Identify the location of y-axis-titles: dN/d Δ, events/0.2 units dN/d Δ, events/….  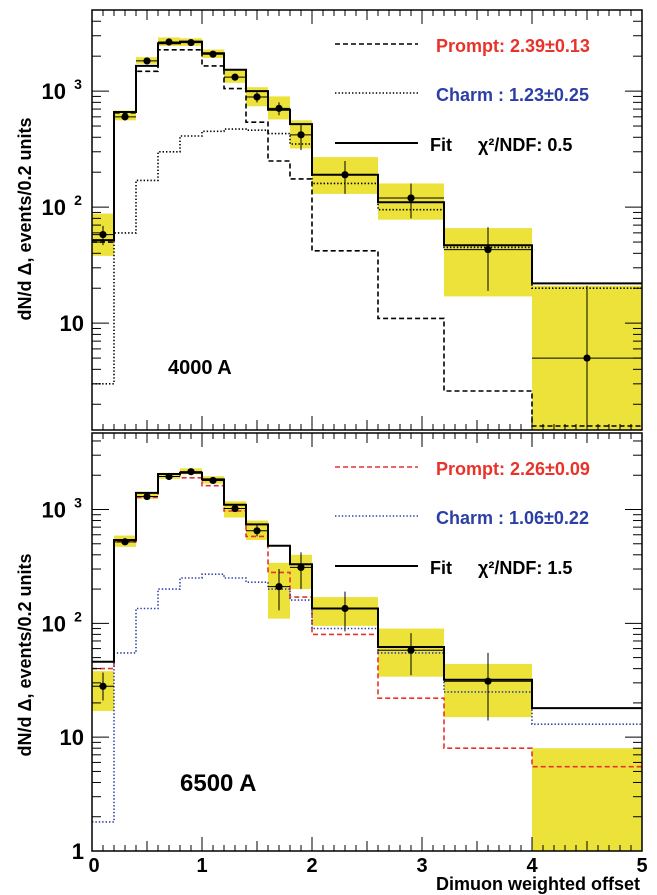
(25, 437).